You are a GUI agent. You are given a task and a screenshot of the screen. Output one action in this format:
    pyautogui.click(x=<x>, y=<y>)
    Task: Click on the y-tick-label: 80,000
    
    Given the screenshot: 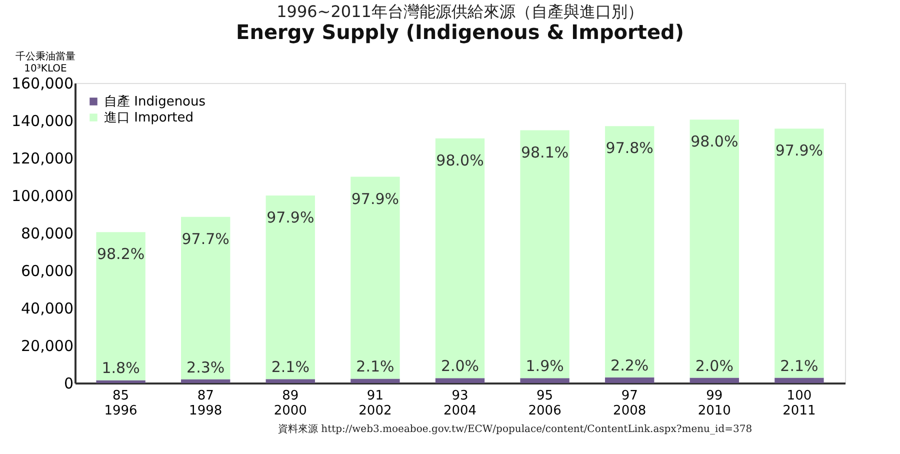 What is the action you would take?
    pyautogui.click(x=47, y=233)
    